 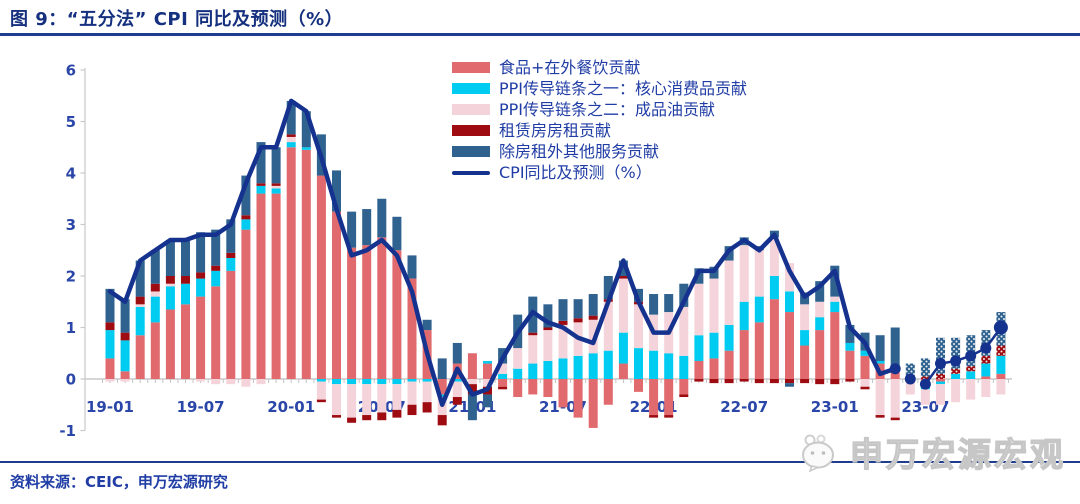 I want to click on legend-label: 除房租外其他服务贡献, so click(x=579, y=151).